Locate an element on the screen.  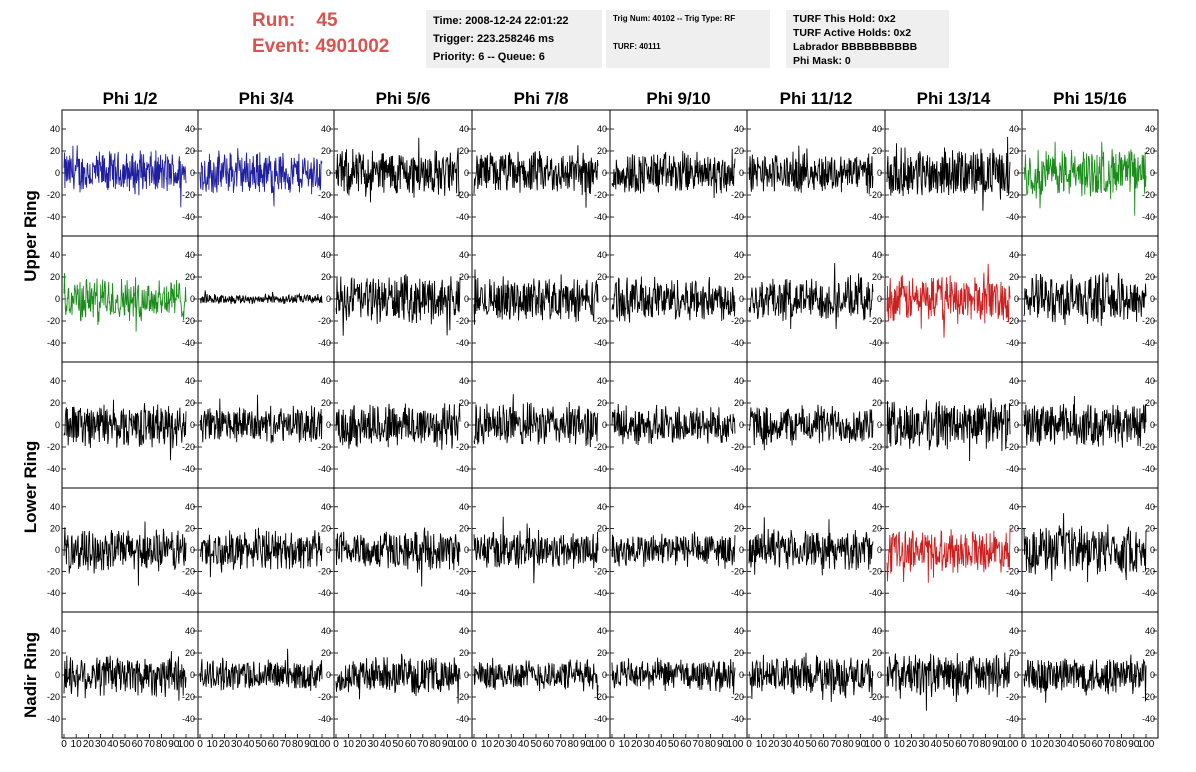
time-text: Time: 2008-12-24 22:01:22 is located at coordinates (501, 21).